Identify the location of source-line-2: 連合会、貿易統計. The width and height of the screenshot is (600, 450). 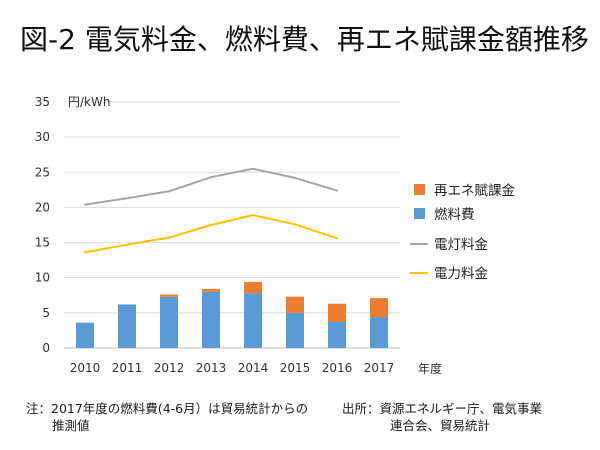
(440, 425).